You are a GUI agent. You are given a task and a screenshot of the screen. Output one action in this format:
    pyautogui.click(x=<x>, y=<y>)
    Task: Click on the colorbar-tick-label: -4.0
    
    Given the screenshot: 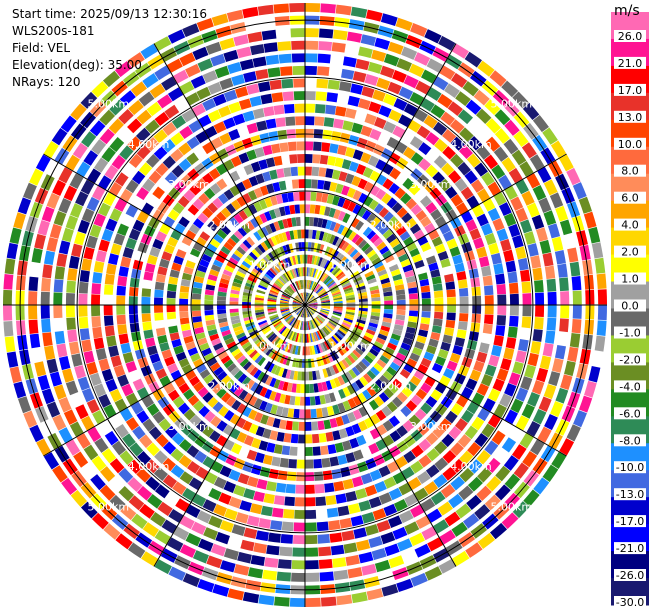 What is the action you would take?
    pyautogui.click(x=629, y=386)
    